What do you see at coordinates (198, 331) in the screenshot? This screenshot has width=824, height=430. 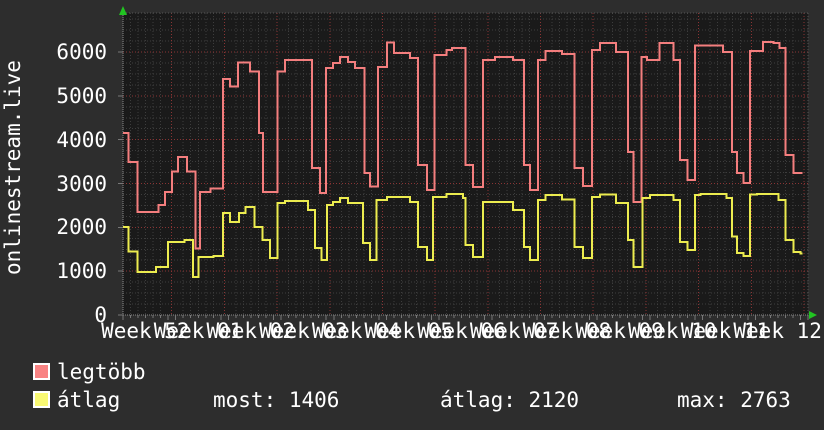 I see `x-tick-label: Week 01` at bounding box center [198, 331].